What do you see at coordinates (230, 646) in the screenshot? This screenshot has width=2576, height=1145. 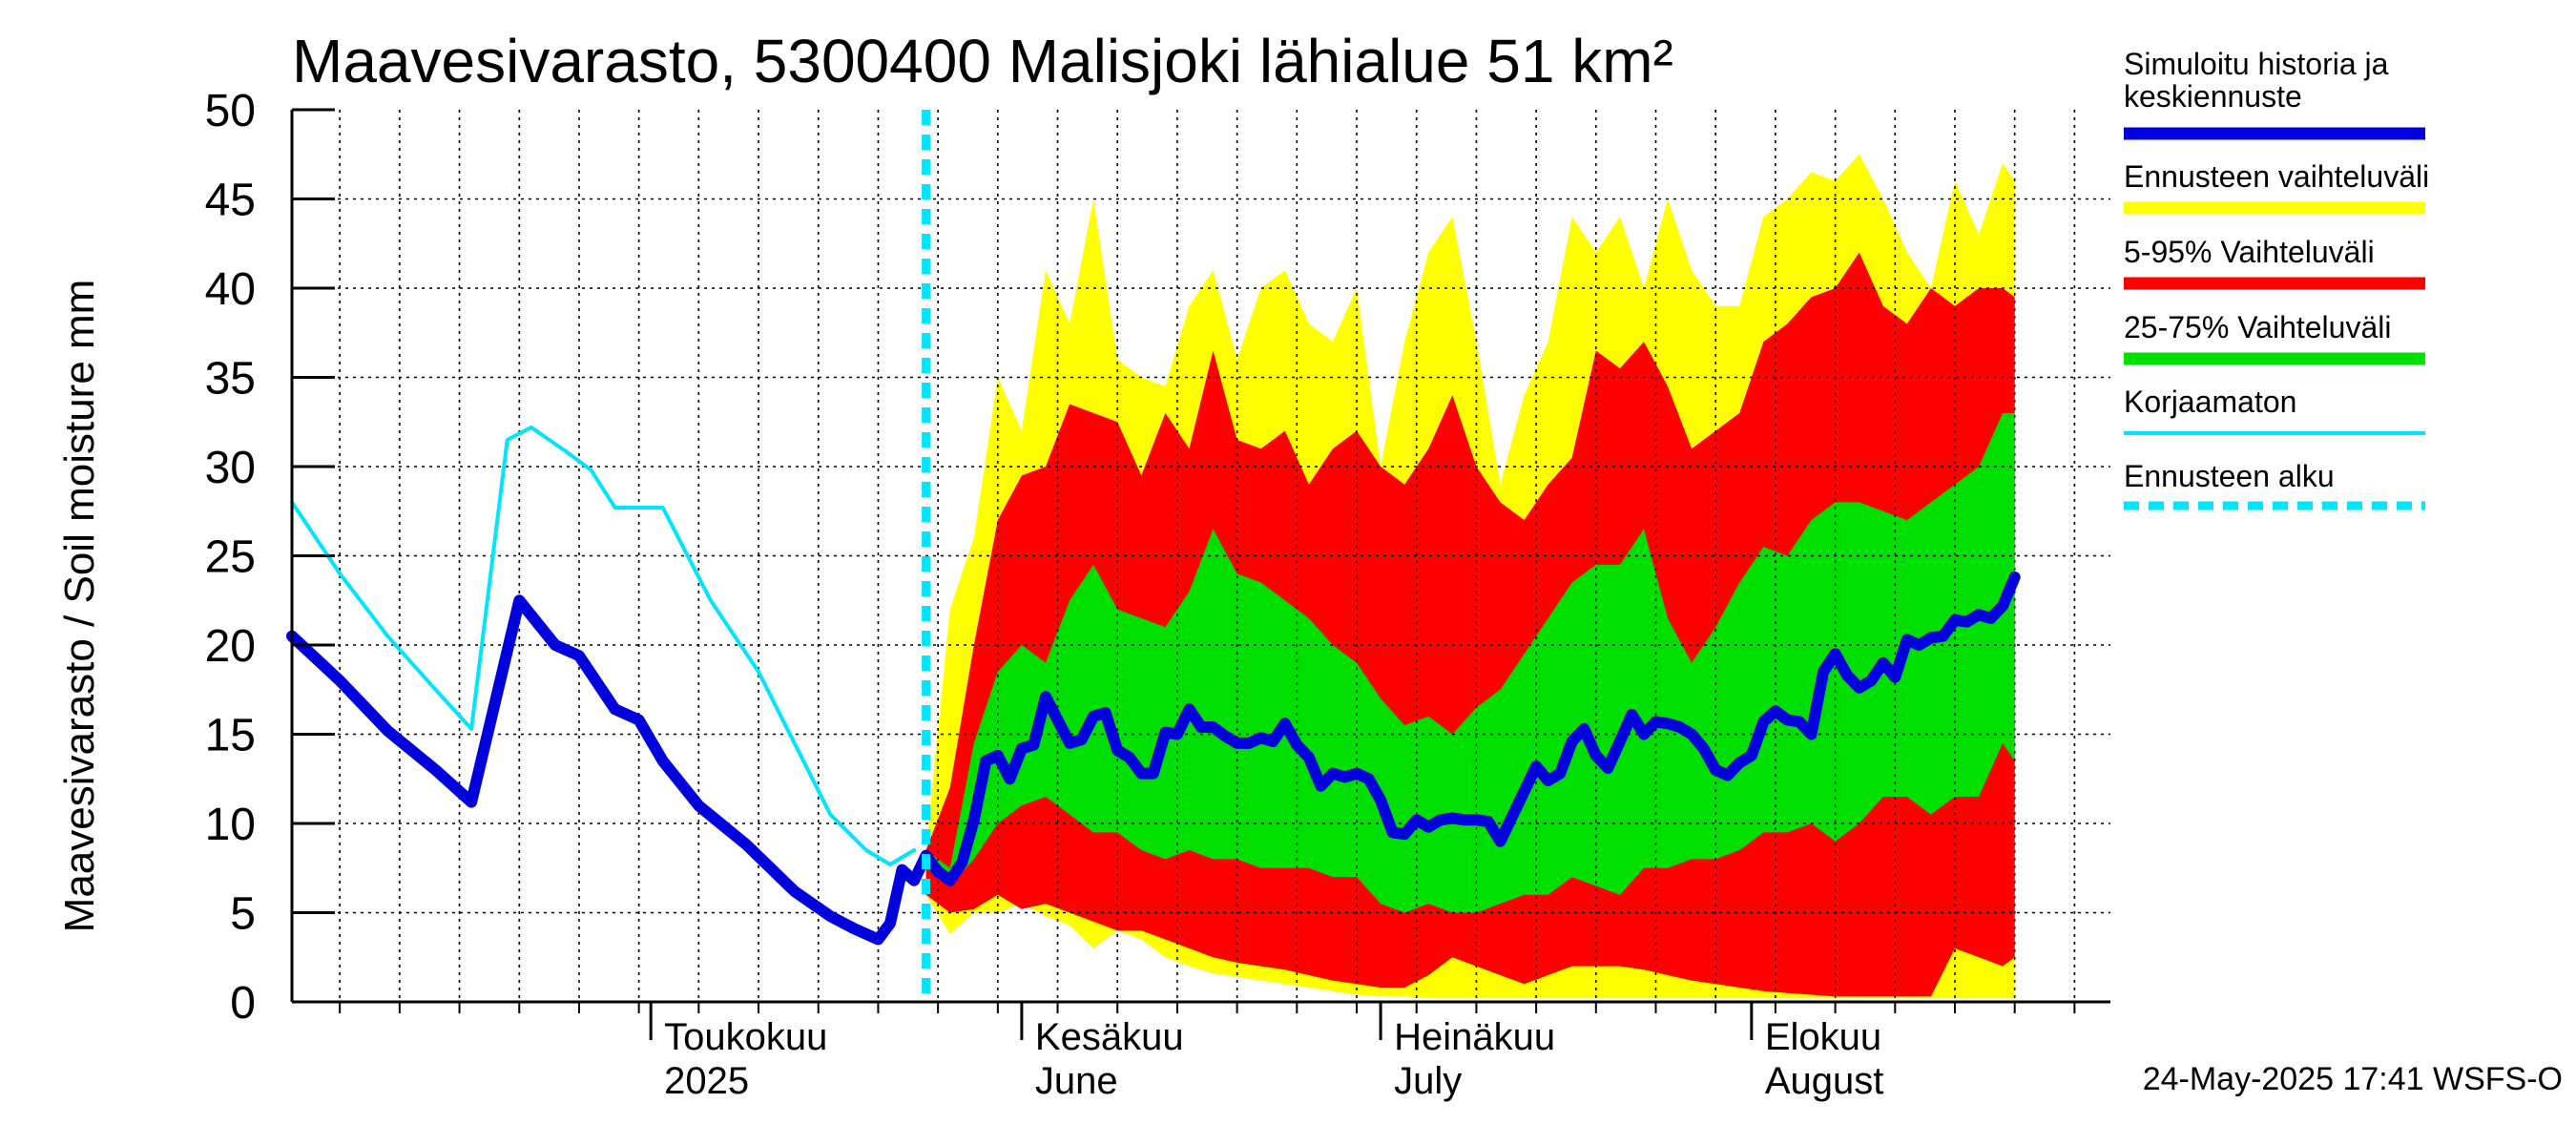 I see `y-tick-label: 20` at bounding box center [230, 646].